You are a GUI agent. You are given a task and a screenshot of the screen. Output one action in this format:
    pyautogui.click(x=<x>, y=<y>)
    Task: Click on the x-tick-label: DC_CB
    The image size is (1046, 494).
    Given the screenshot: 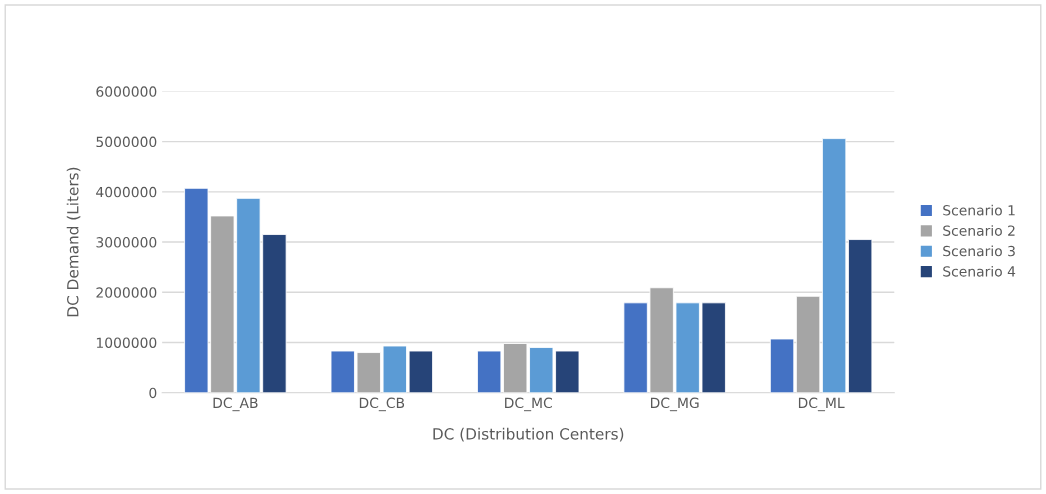 What is the action you would take?
    pyautogui.click(x=382, y=404)
    